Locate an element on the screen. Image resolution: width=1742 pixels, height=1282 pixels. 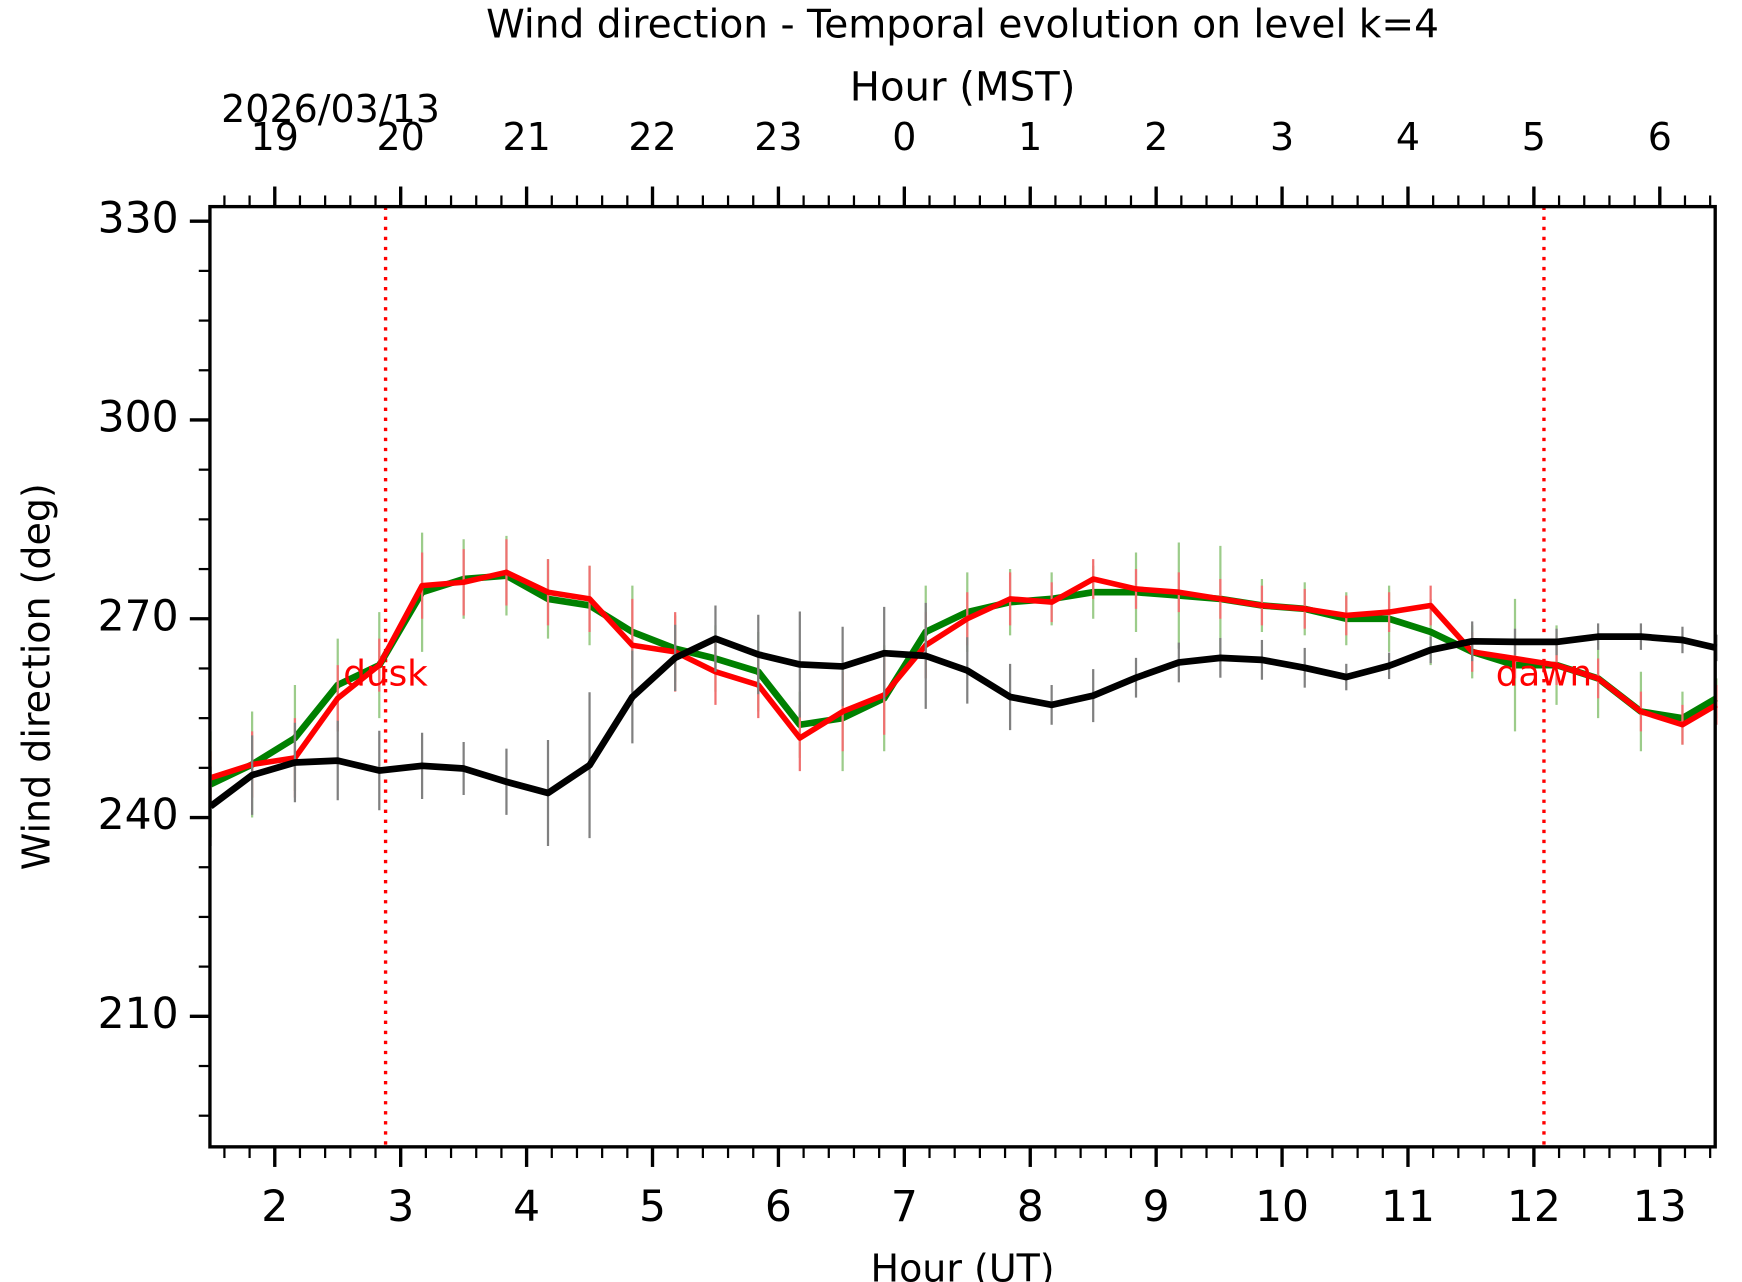
x-tick-label: 7 is located at coordinates (904, 1207).